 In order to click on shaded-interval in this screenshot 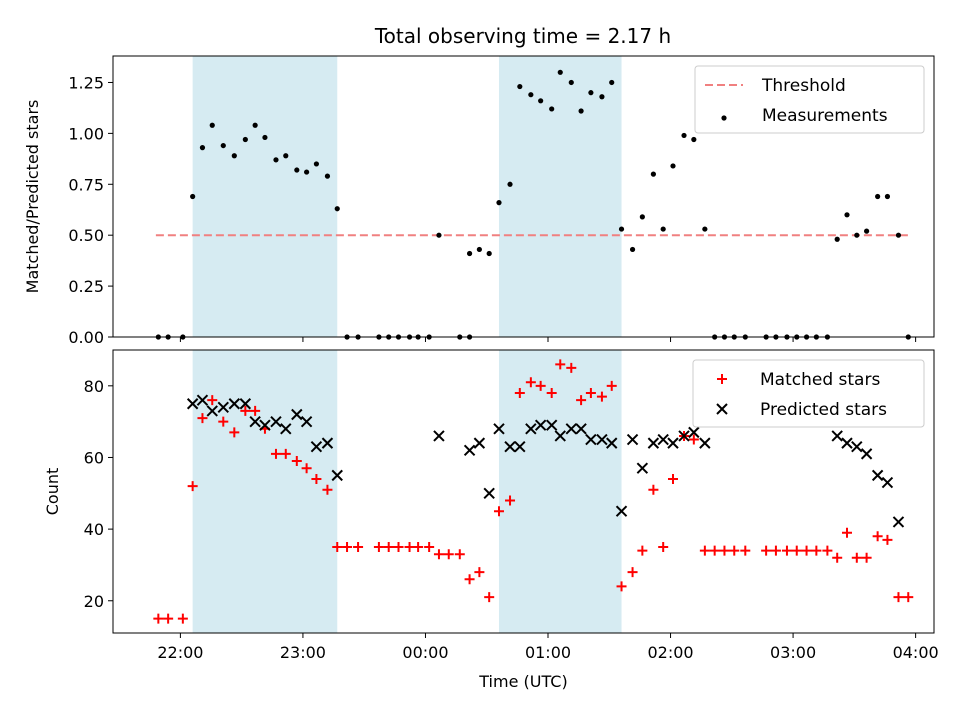, I will do `click(265, 196)`.